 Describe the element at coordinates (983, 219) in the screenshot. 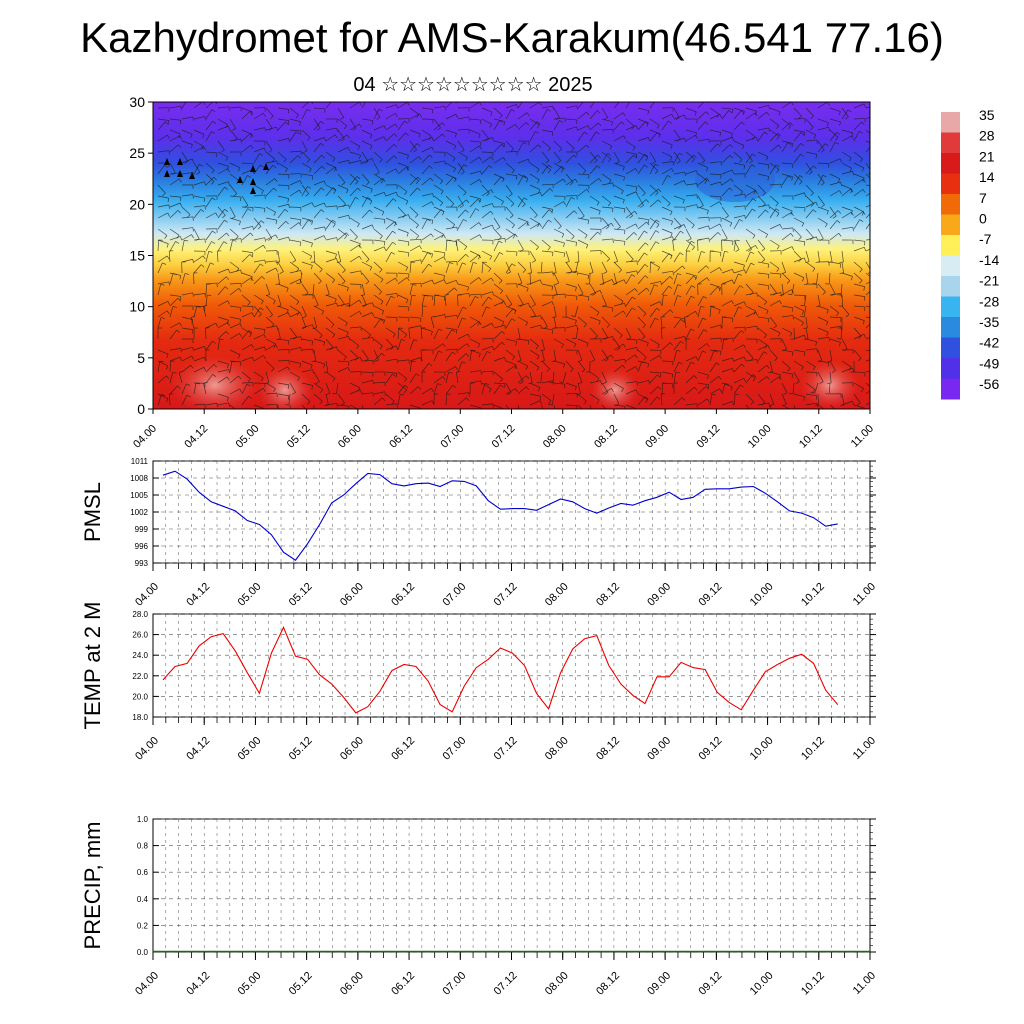

I see `colorbar-label: 0` at that location.